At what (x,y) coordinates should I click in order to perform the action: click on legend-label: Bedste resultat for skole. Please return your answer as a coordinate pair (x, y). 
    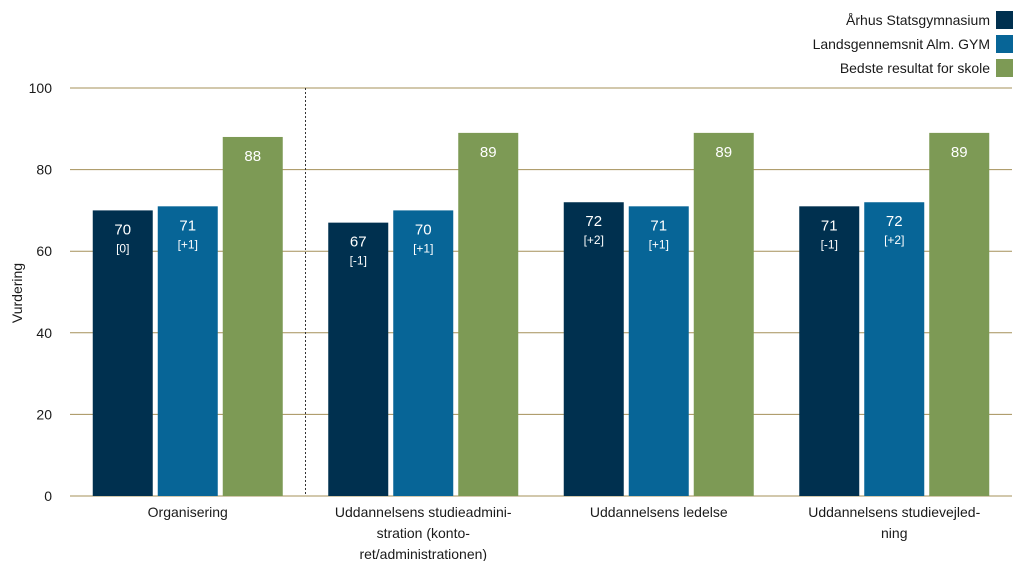
    Looking at the image, I should click on (915, 68).